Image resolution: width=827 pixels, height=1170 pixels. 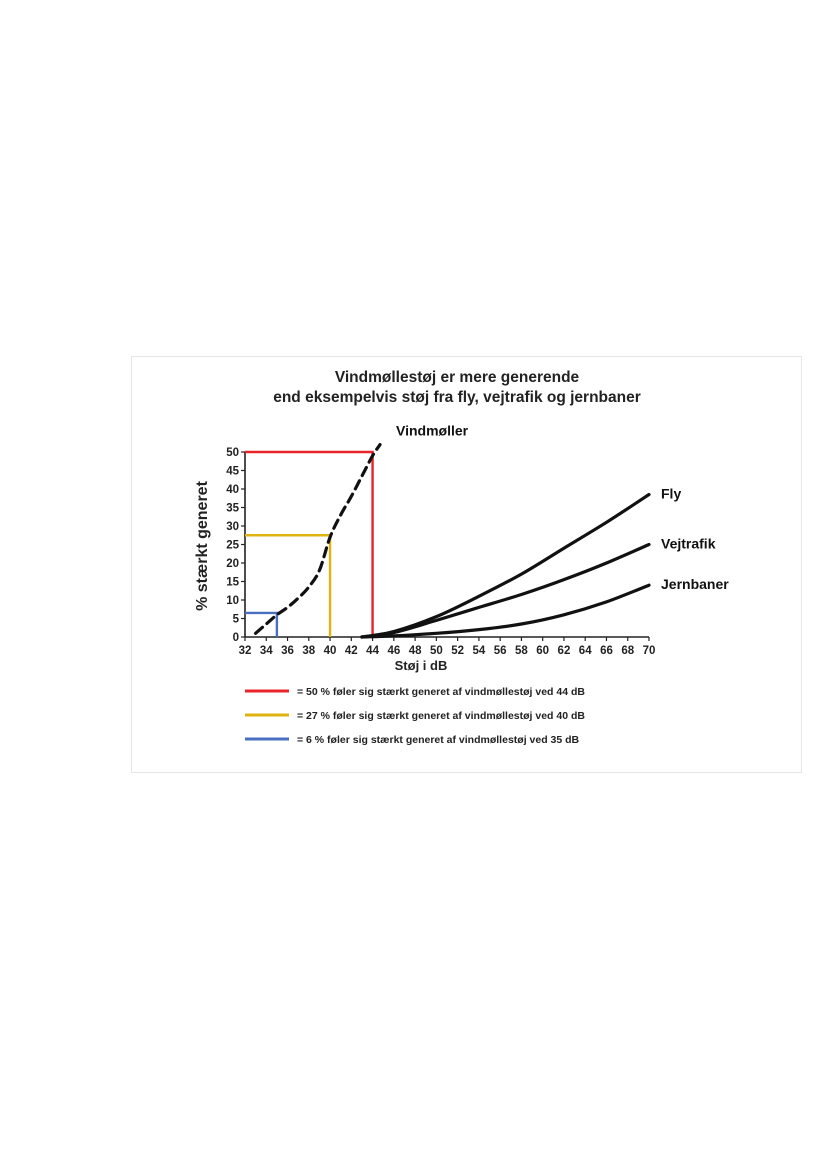 I want to click on series-labels: Vindmøller Fly Vejtrafik Jernbaner, so click(x=562, y=508).